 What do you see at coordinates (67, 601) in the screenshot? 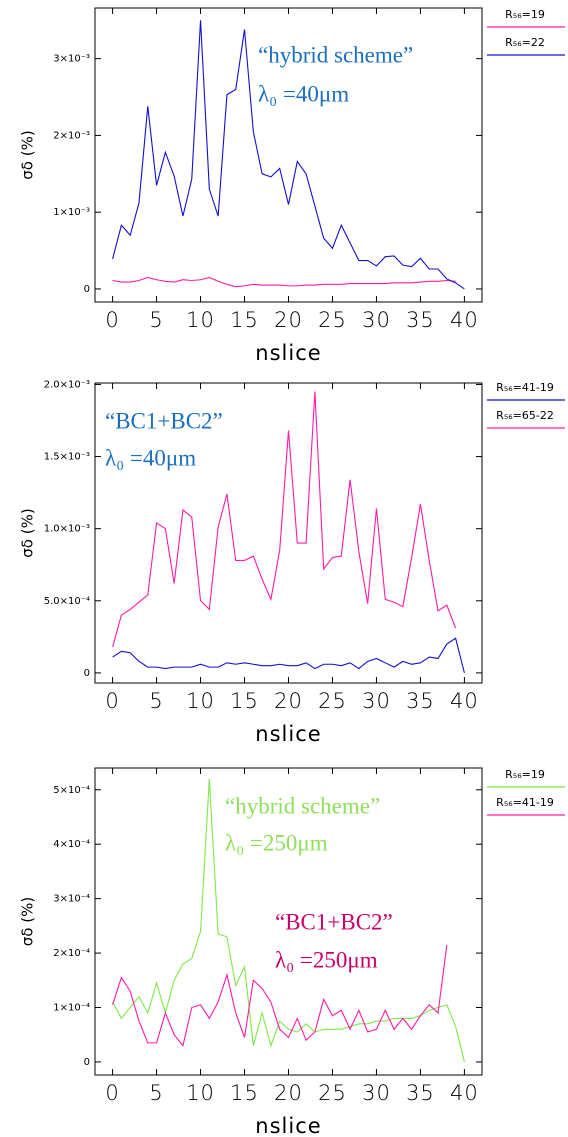
I see `y-tick-label: 5.0×10⁻⁴` at bounding box center [67, 601].